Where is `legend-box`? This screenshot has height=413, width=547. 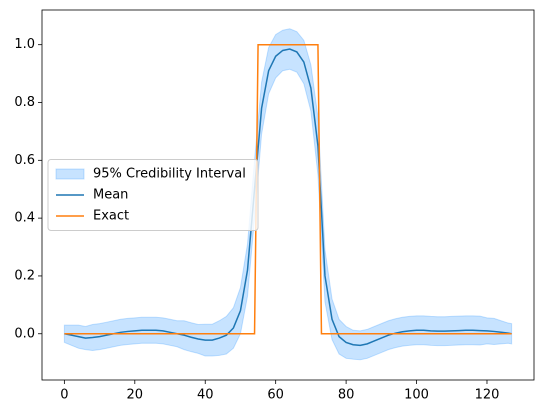
legend-box is located at coordinates (153, 195).